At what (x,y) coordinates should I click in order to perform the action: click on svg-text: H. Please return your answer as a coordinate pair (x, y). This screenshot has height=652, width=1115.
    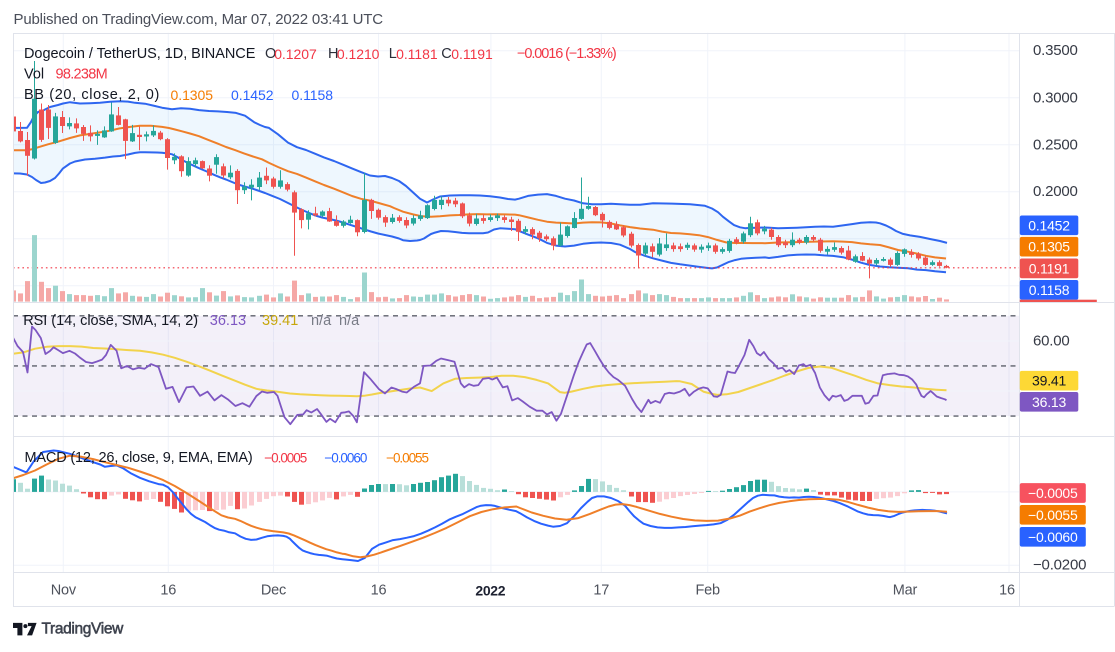
    Looking at the image, I should click on (333, 54).